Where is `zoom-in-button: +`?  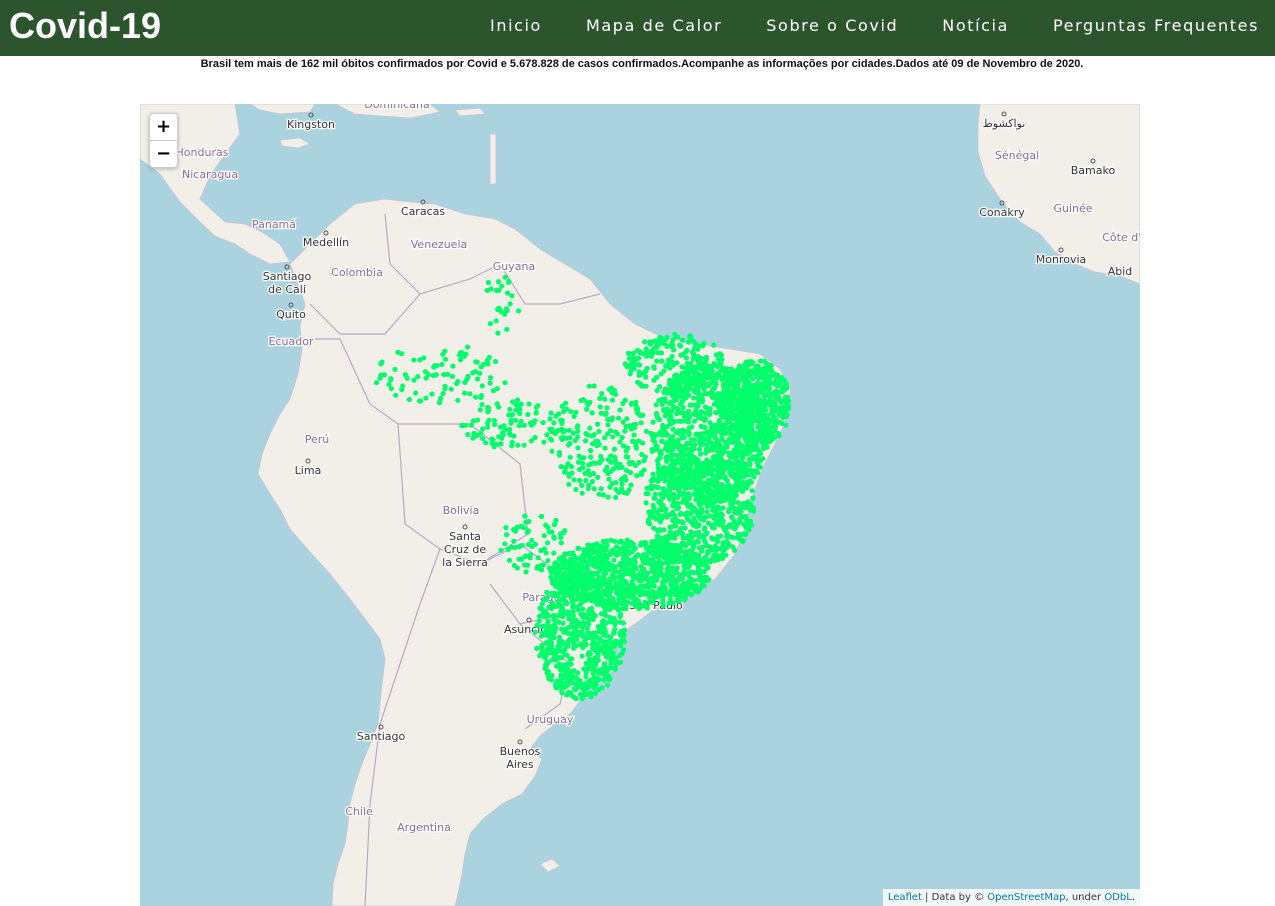
zoom-in-button: + is located at coordinates (163, 126).